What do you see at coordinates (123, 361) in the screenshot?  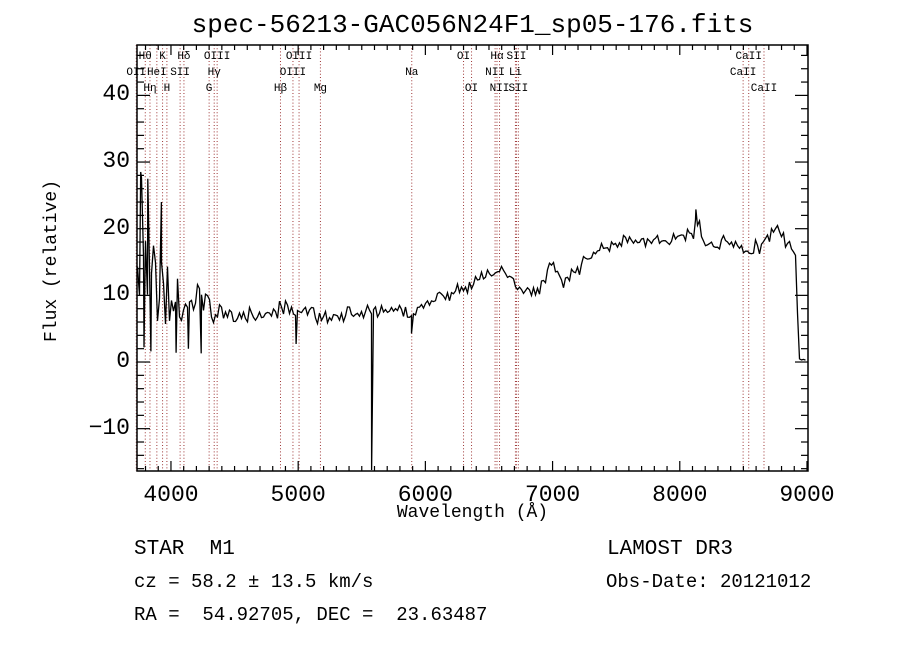 I see `y-tick-label: 0` at bounding box center [123, 361].